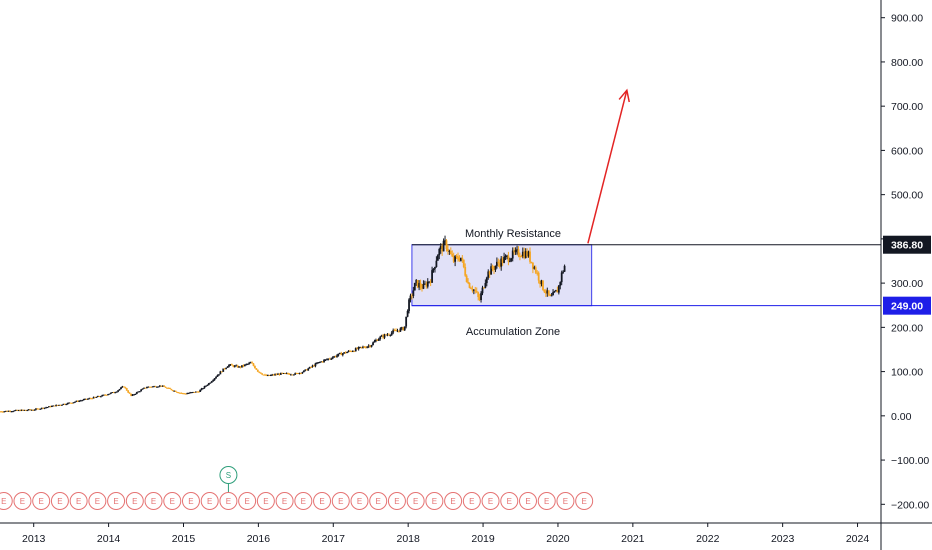  I want to click on split-event-icon, so click(228, 475).